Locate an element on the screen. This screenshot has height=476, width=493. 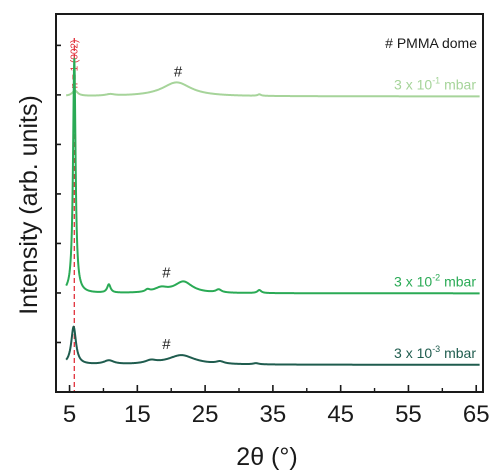
x-tick-label-15: 15 is located at coordinates (137, 414).